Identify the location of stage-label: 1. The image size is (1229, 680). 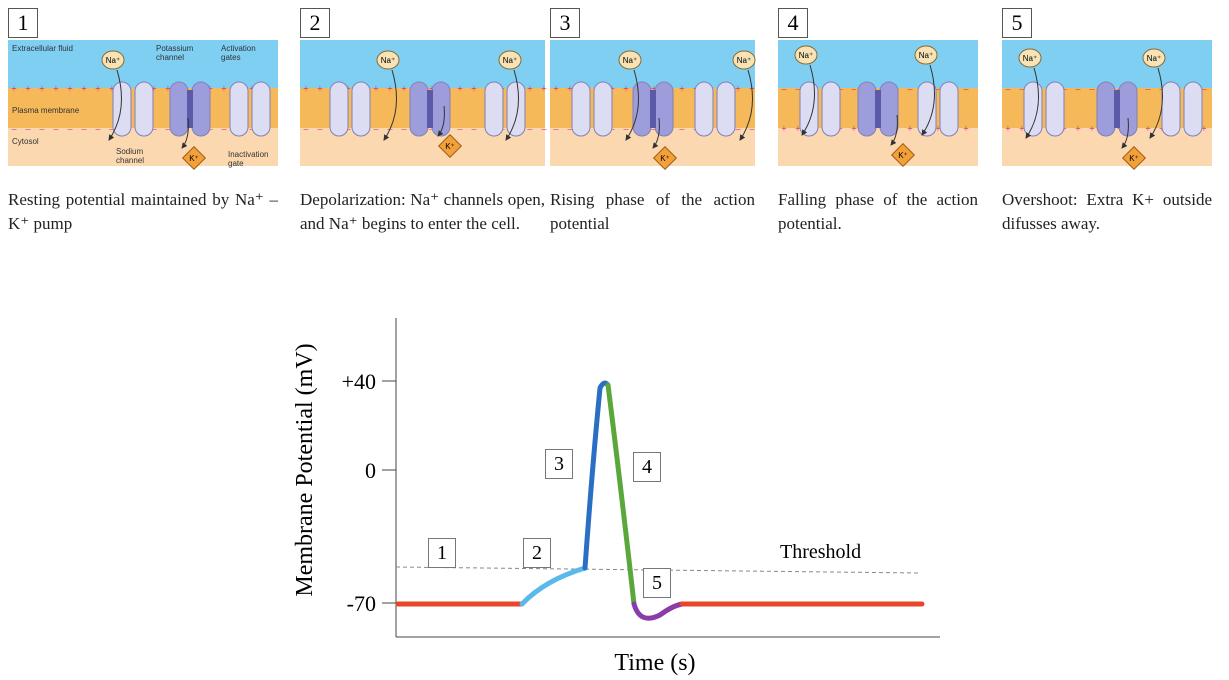
(442, 553).